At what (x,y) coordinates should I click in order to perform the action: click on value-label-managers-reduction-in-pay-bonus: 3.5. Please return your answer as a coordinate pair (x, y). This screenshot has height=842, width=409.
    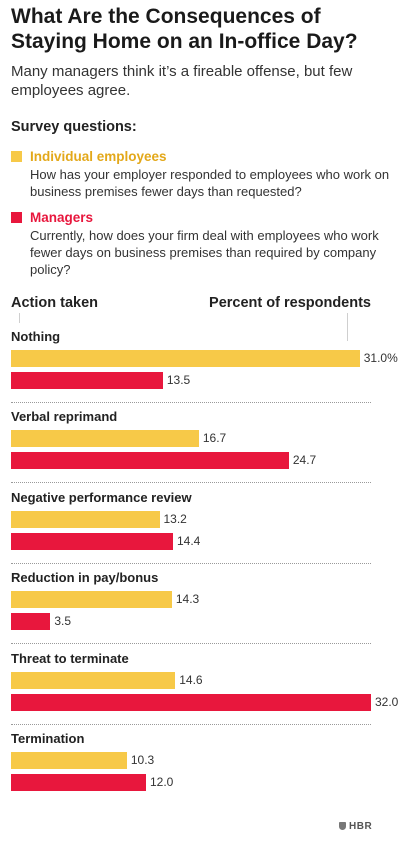
    Looking at the image, I should click on (63, 621).